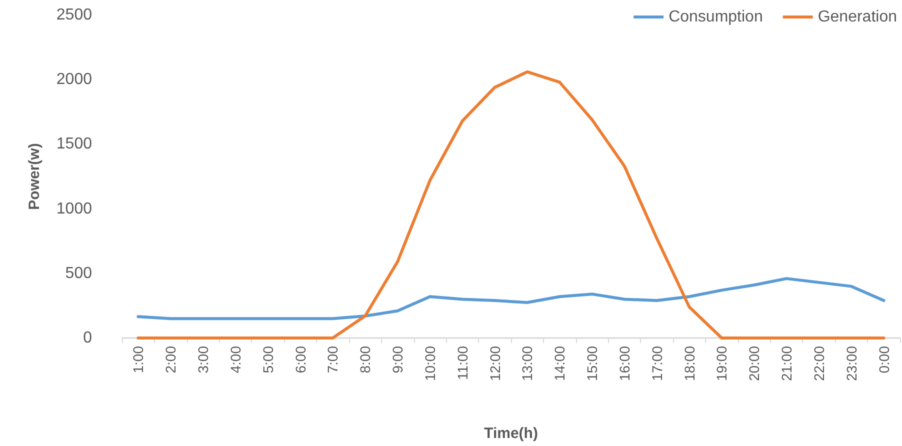 Image resolution: width=902 pixels, height=446 pixels. I want to click on x-tick-label: 14:00, so click(560, 364).